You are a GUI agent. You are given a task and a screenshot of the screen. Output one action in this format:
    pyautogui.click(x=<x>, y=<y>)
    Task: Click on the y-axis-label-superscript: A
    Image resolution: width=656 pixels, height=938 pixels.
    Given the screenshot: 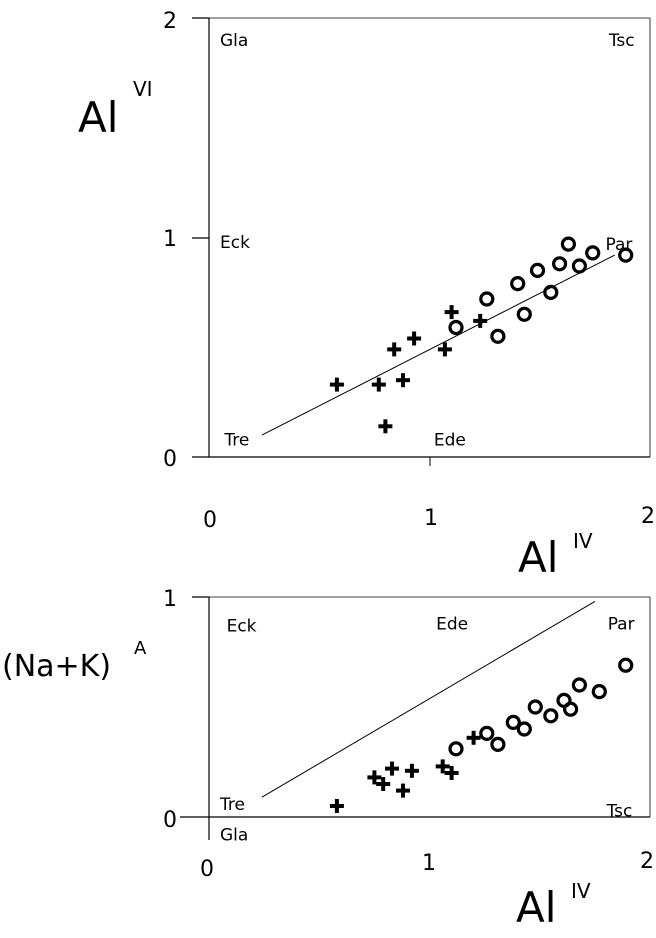 What is the action you would take?
    pyautogui.click(x=140, y=648)
    